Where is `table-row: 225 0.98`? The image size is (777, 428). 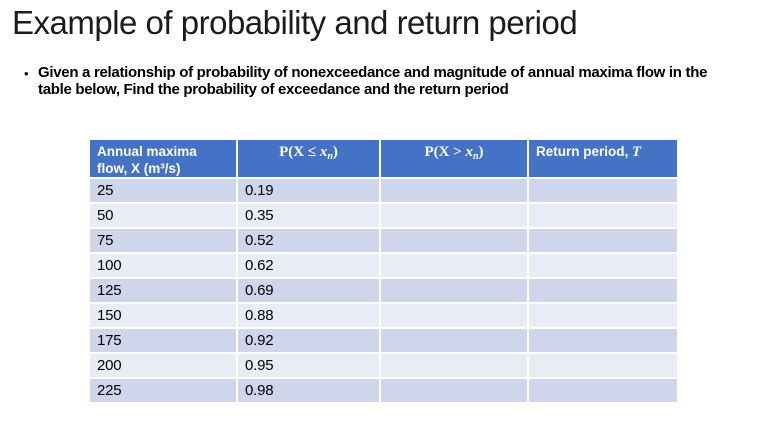
table-row: 225 0.98 is located at coordinates (383, 391).